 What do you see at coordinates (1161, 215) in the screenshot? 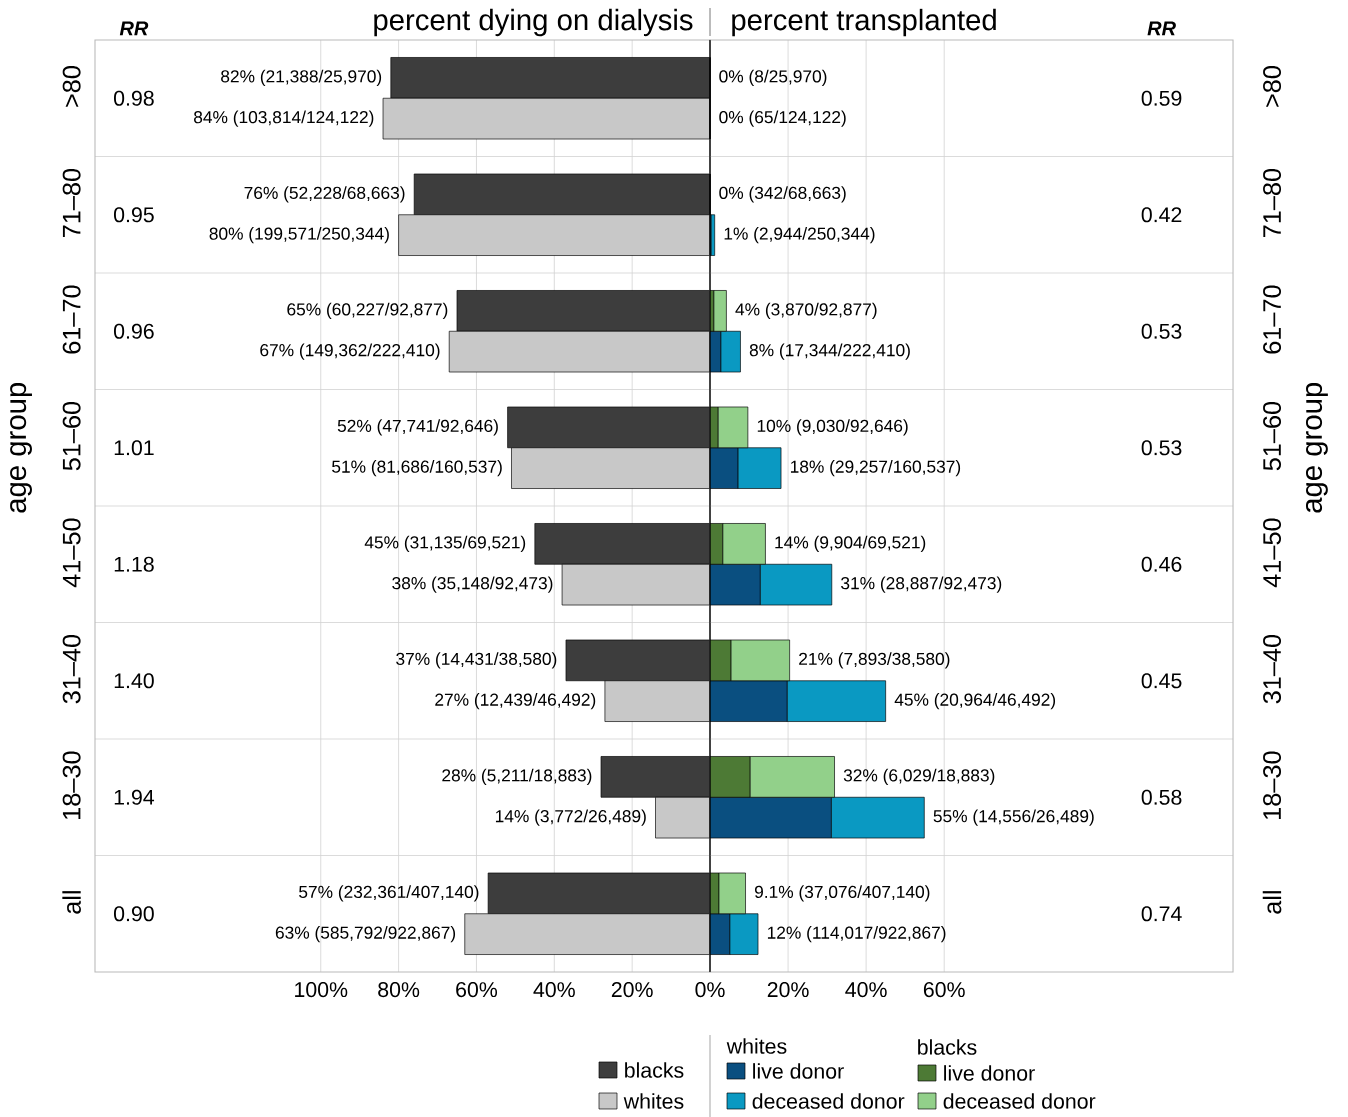
I see `annotation: 0.42` at bounding box center [1161, 215].